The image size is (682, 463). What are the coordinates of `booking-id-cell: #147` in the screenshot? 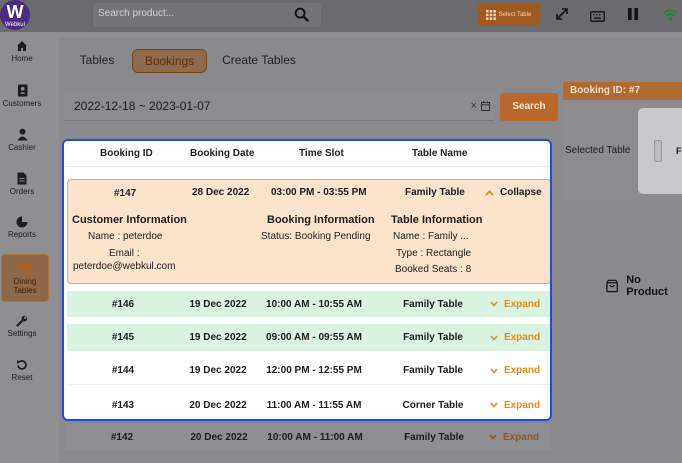 It's located at (125, 193).